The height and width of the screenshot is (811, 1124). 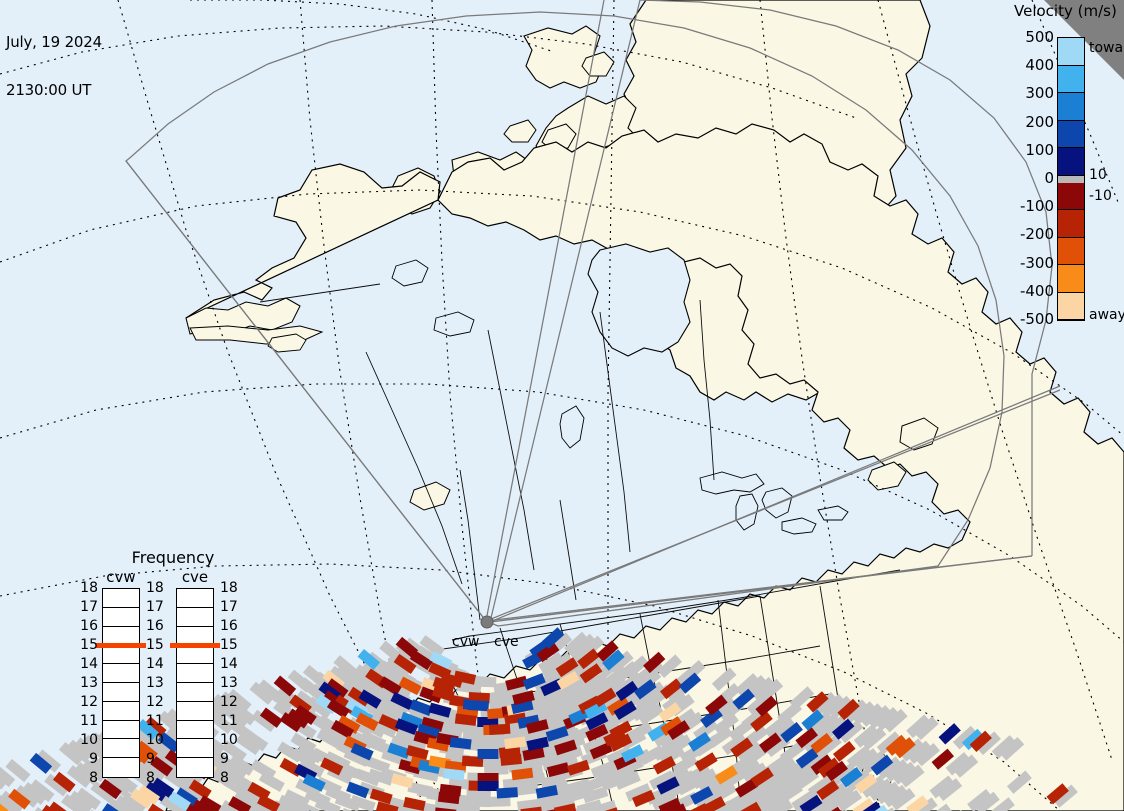 I want to click on colorbar-tick: 200, so click(x=1039, y=121).